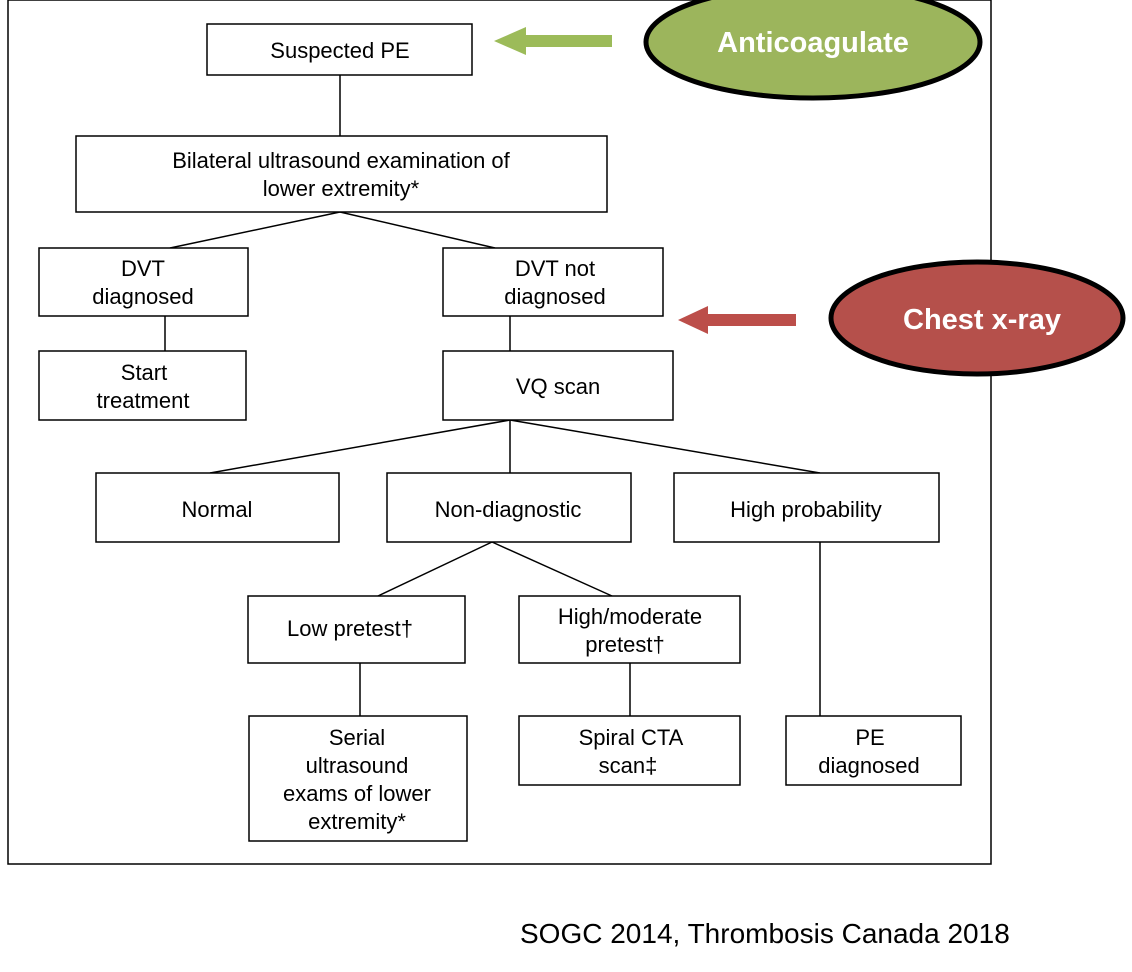  Describe the element at coordinates (568, 41) in the screenshot. I see `anticoagulate-arrow-shaft` at that location.